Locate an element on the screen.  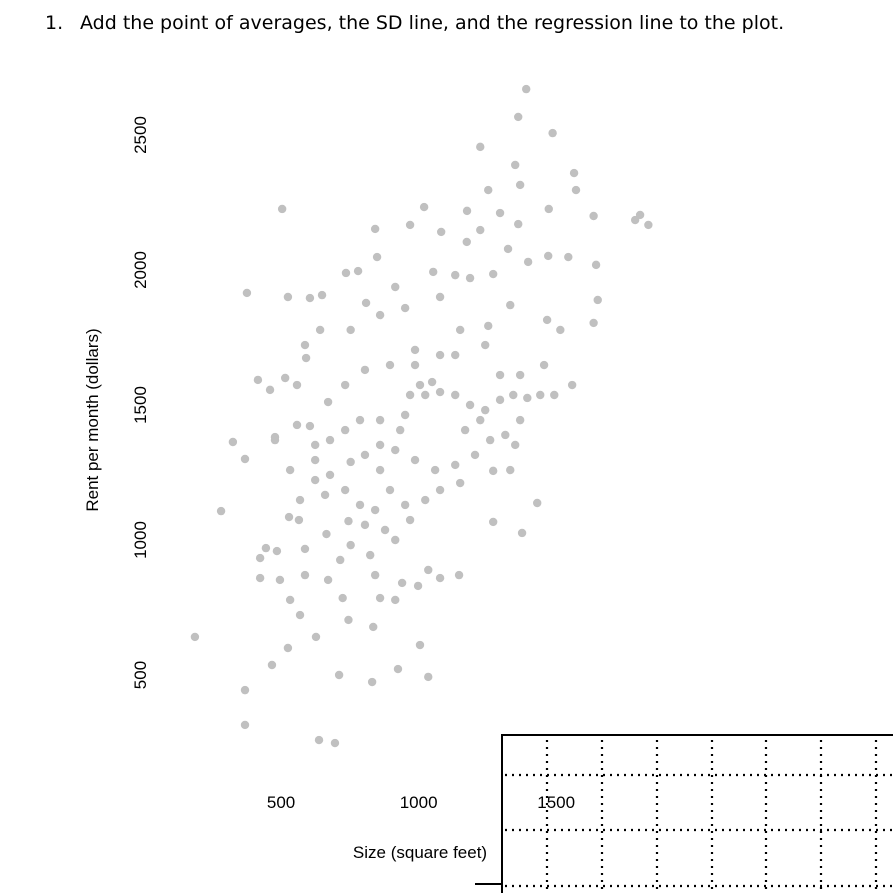
paper-grid is located at coordinates (699, 816).